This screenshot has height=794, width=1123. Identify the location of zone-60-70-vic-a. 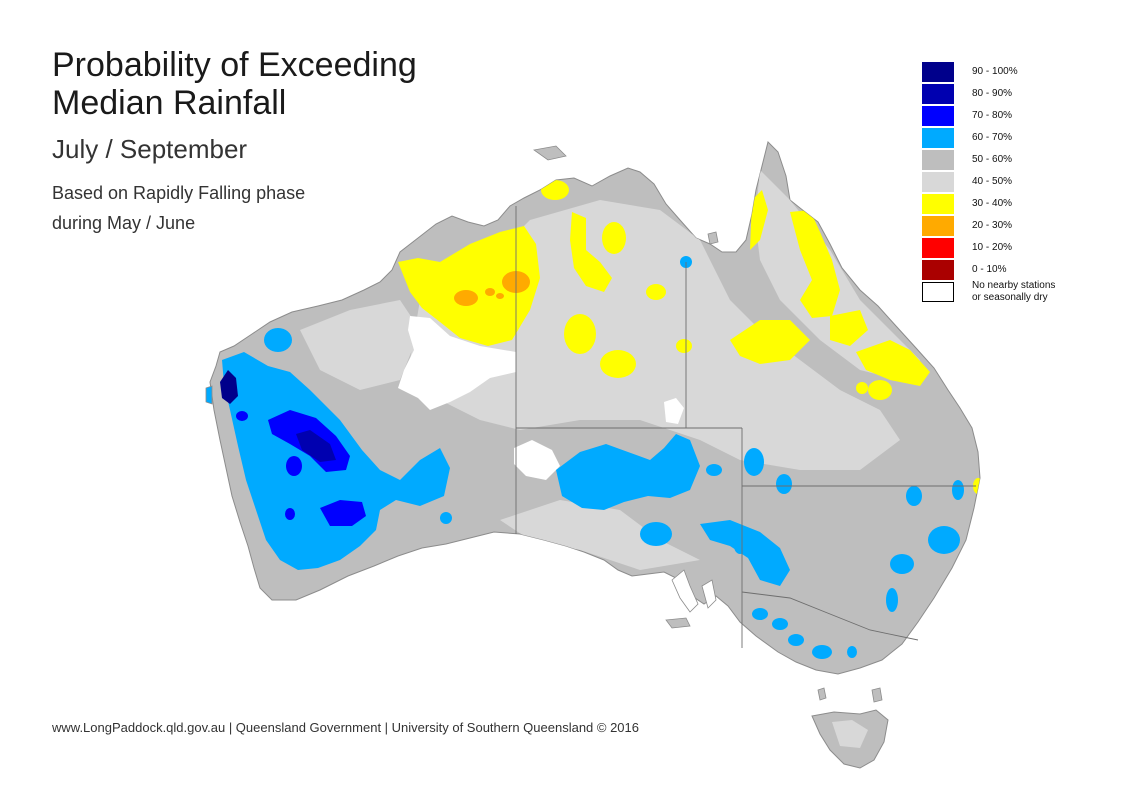
(780, 624).